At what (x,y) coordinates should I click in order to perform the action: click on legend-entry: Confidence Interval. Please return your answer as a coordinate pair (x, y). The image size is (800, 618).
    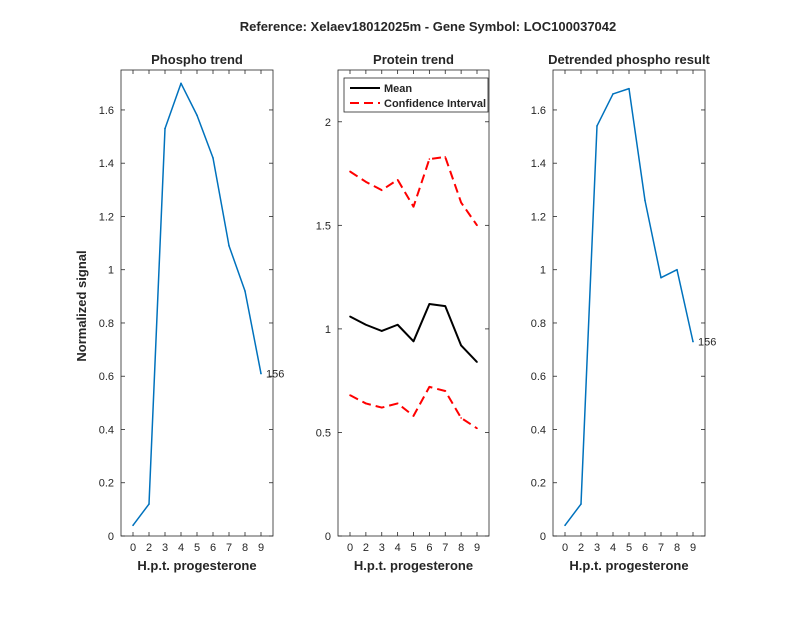
    Looking at the image, I should click on (435, 104).